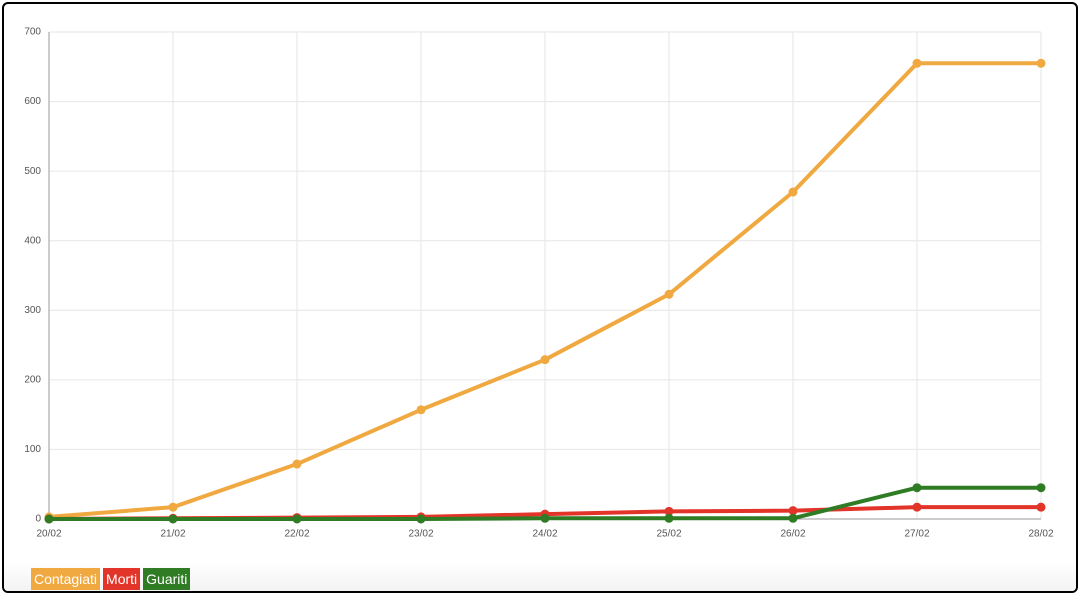  I want to click on y-tick-label: 300, so click(32, 310).